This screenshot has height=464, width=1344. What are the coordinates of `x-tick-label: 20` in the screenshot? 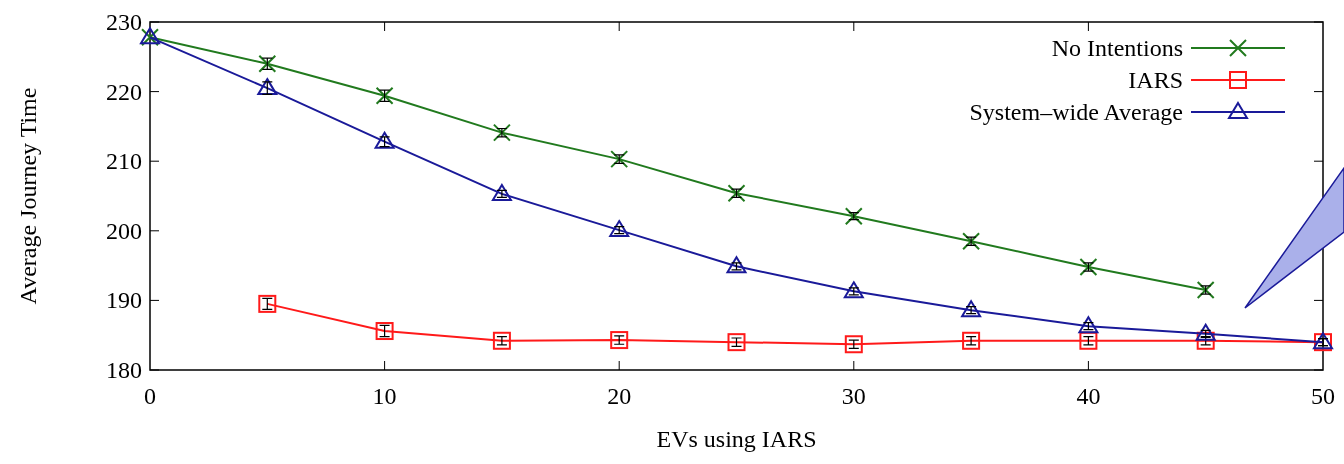 It's located at (619, 396).